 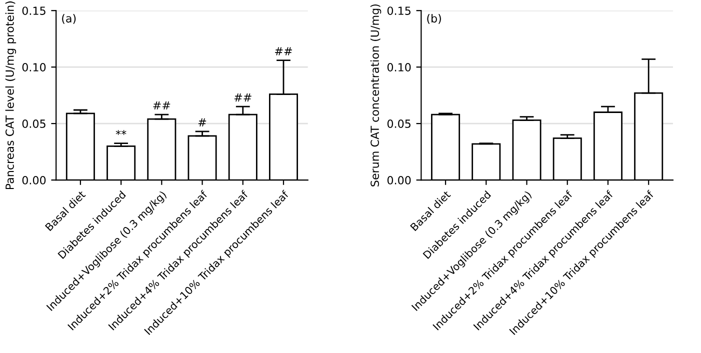 I want to click on annotation: #, so click(x=202, y=122).